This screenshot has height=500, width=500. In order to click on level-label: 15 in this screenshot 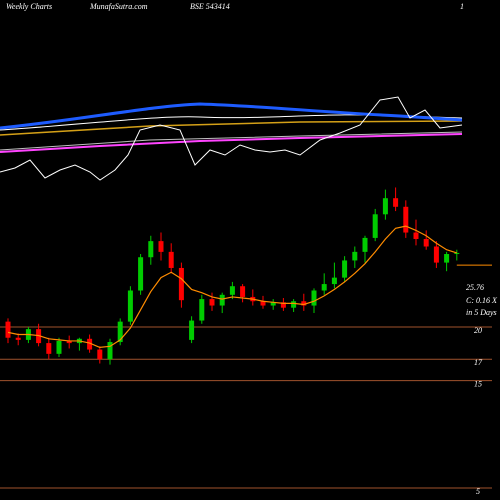, I will do `click(478, 383)`.